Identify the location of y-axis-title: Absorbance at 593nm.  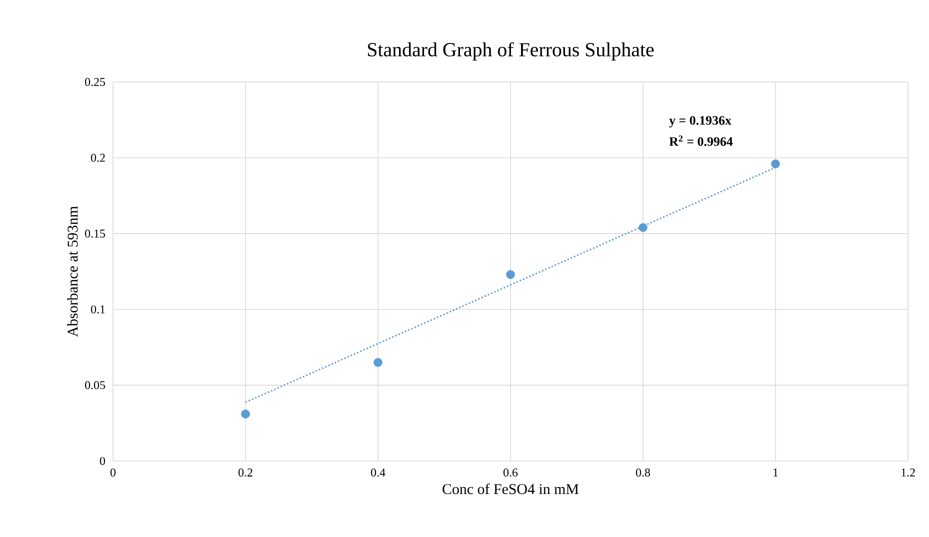
(72, 271).